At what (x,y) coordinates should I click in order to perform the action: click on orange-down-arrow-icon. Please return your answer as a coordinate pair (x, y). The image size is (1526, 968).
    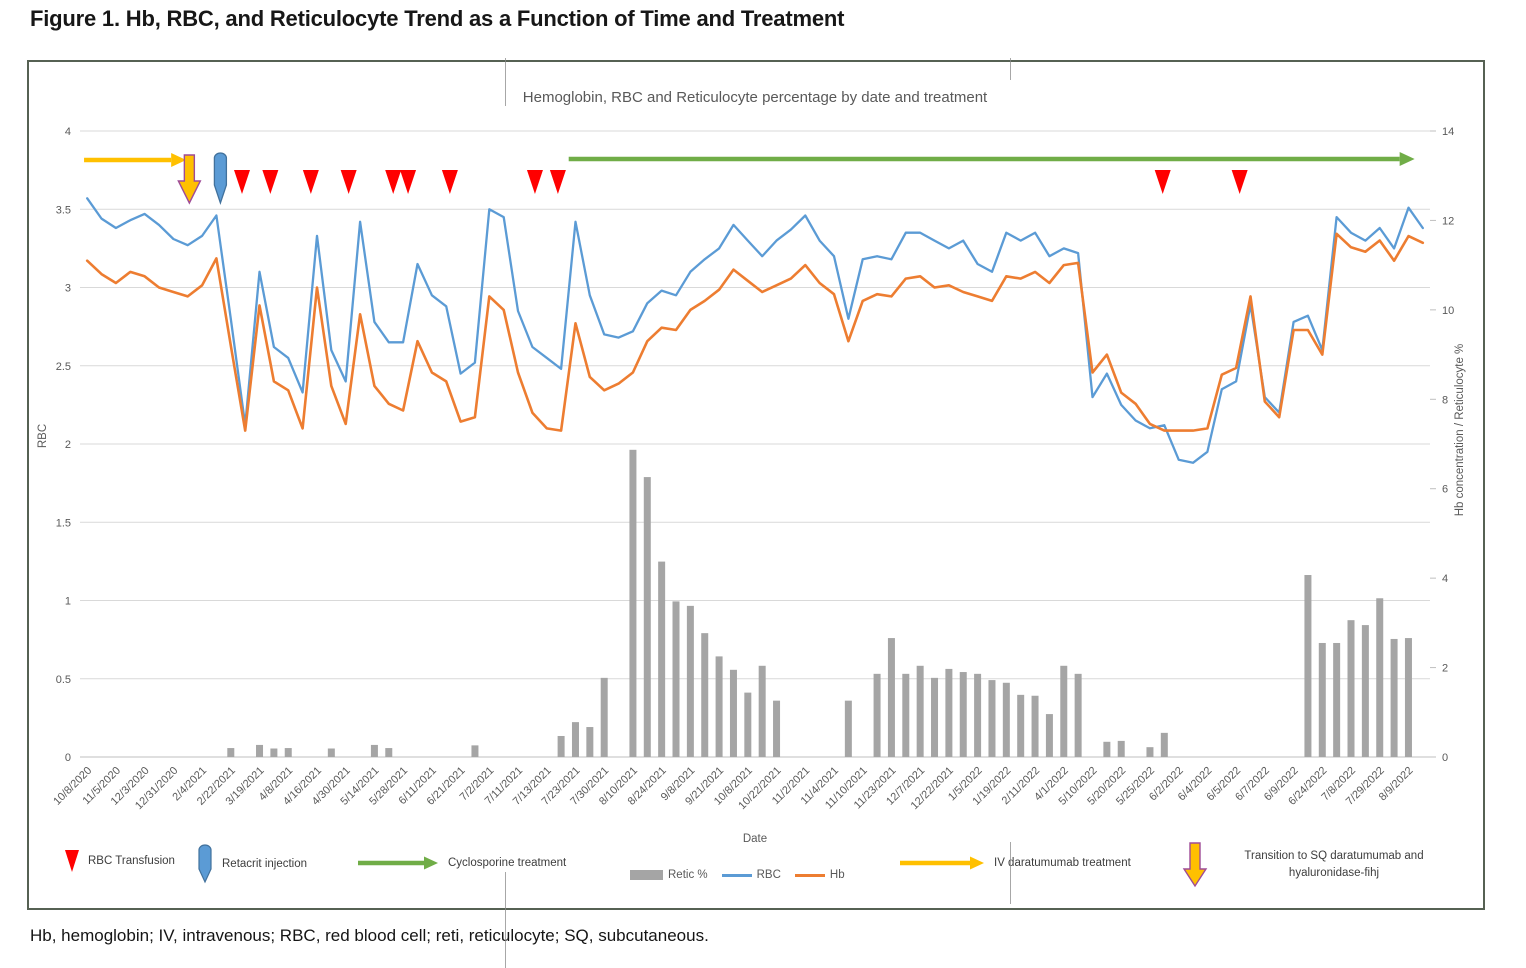
    Looking at the image, I should click on (1195, 865).